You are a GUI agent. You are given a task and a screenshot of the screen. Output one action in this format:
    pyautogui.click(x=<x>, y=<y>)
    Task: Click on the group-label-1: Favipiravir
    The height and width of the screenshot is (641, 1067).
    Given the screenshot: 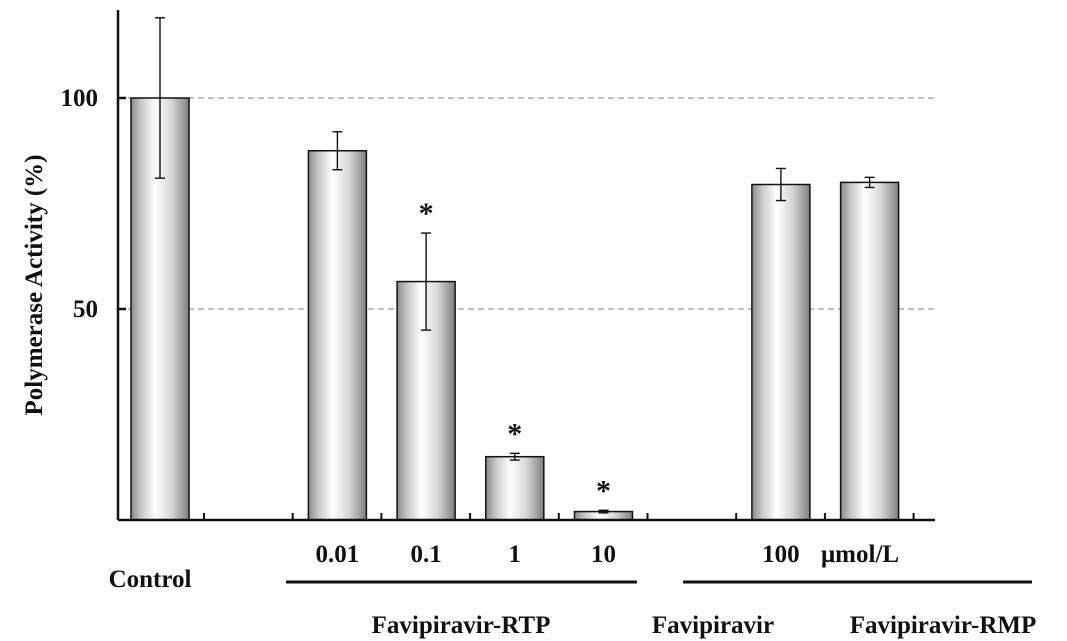 What is the action you would take?
    pyautogui.click(x=713, y=625)
    